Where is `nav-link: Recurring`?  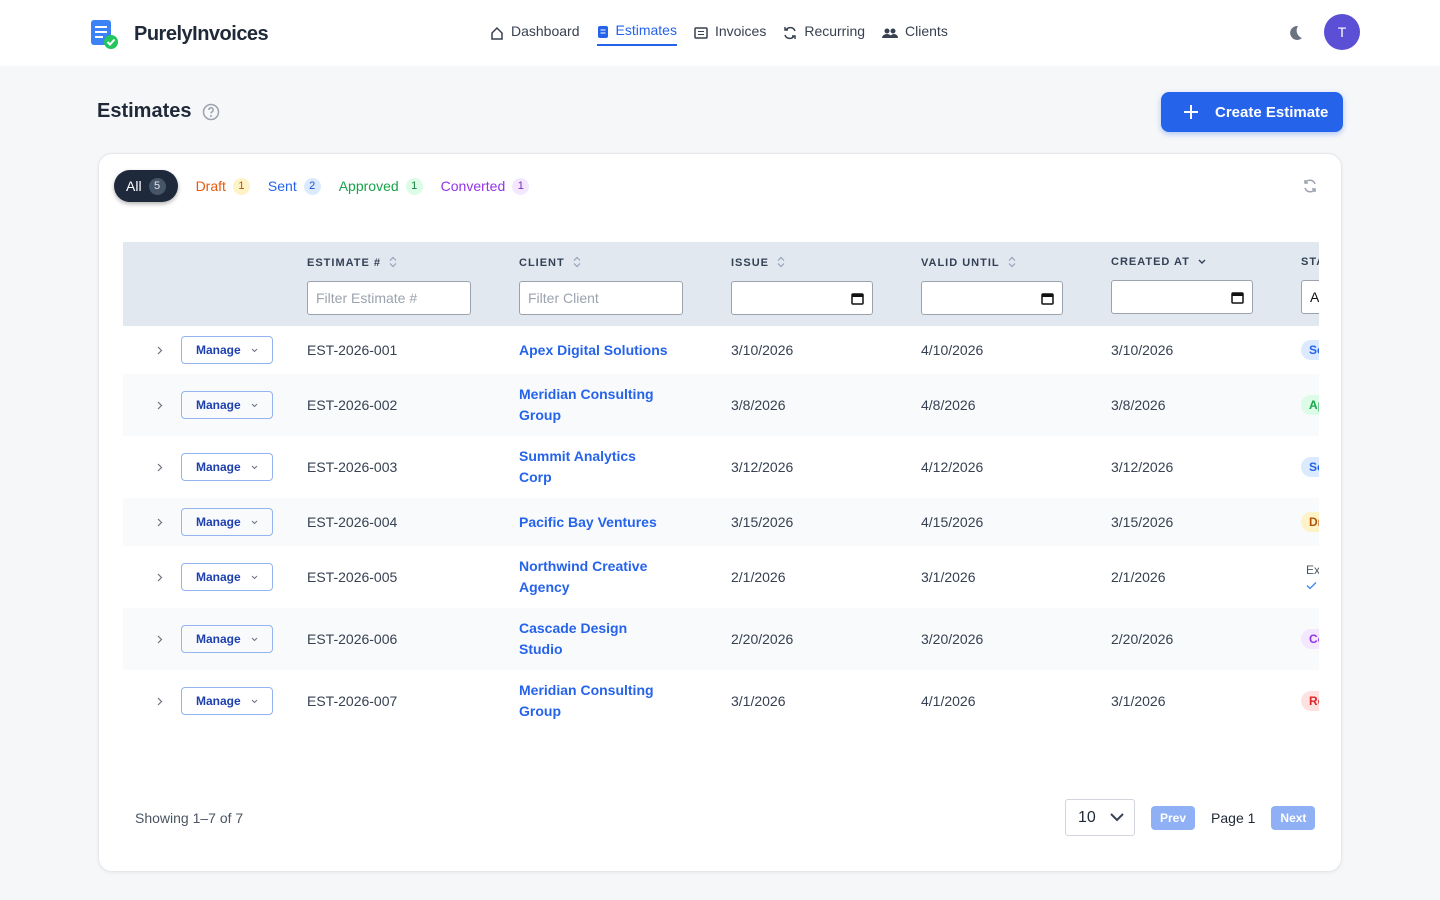 nav-link: Recurring is located at coordinates (824, 34).